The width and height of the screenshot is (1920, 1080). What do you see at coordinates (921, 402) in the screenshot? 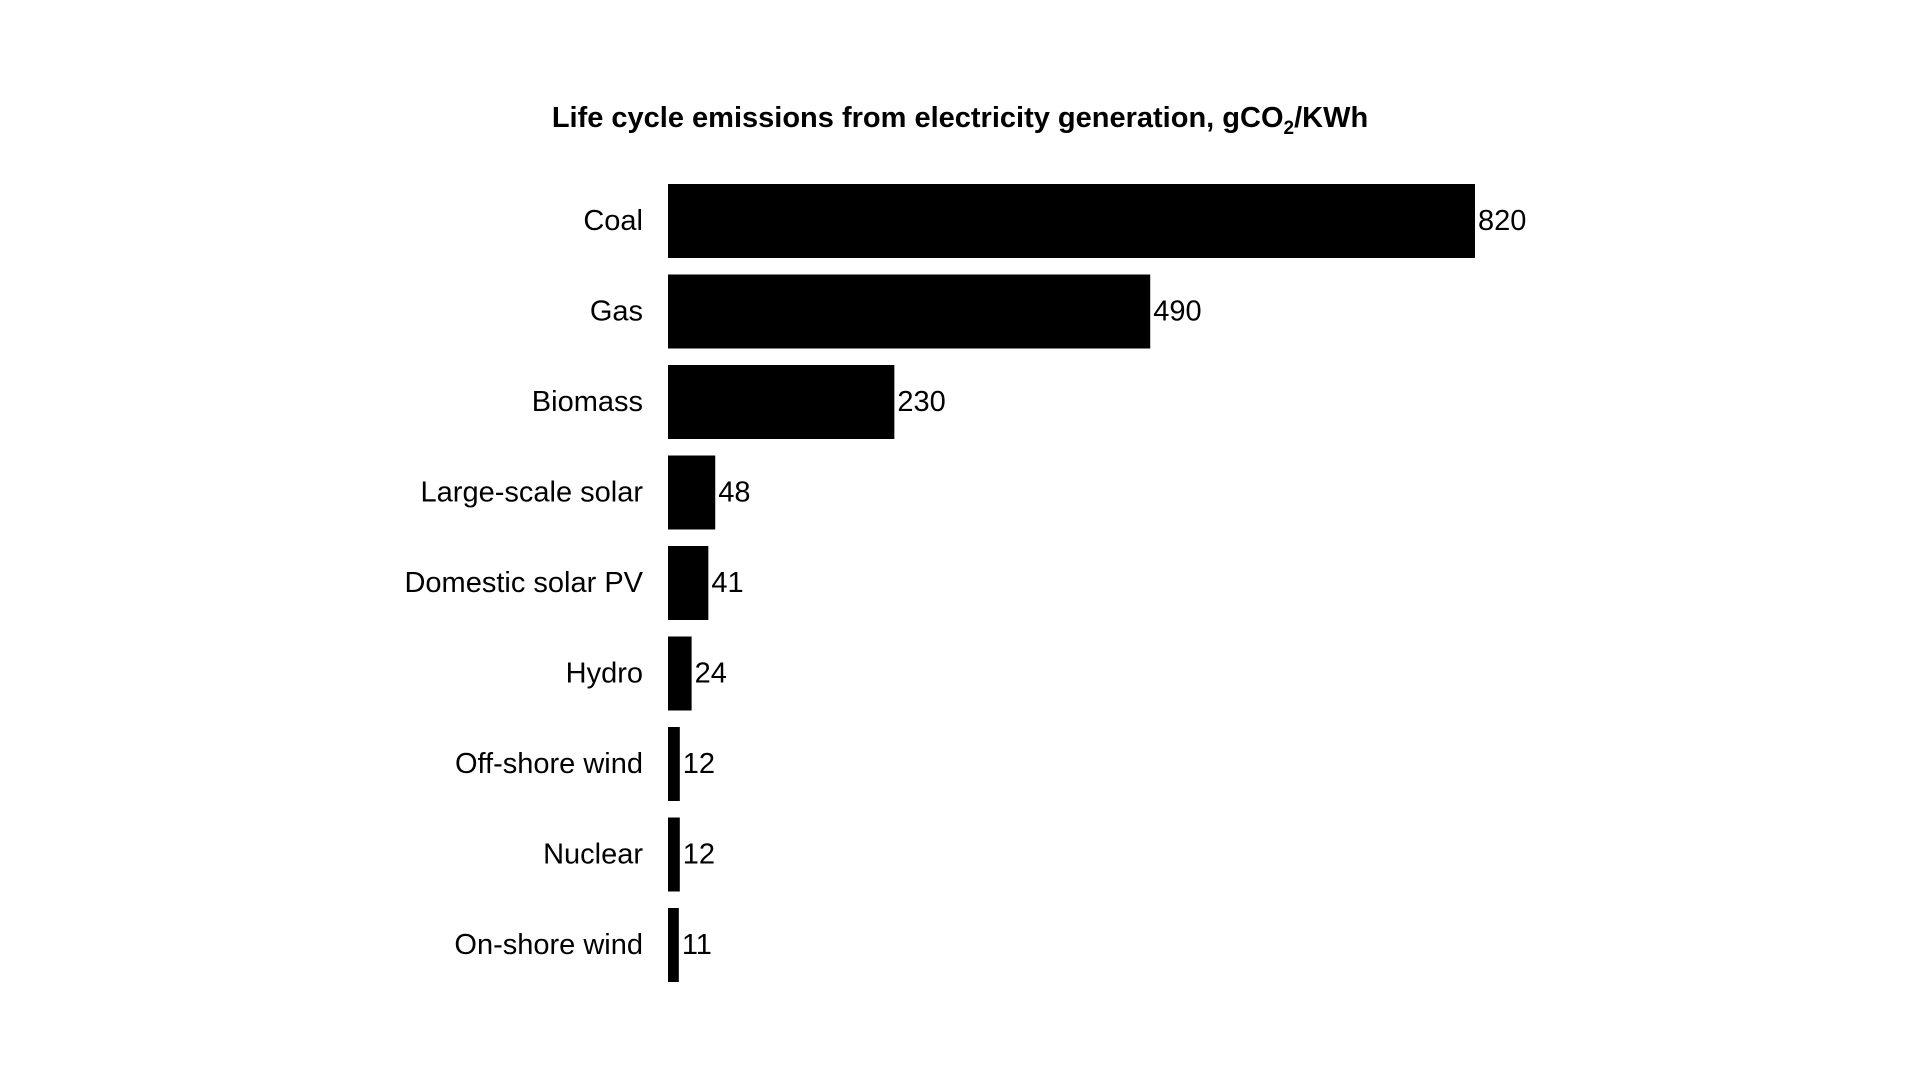
I see `value-label-biomass: 230` at bounding box center [921, 402].